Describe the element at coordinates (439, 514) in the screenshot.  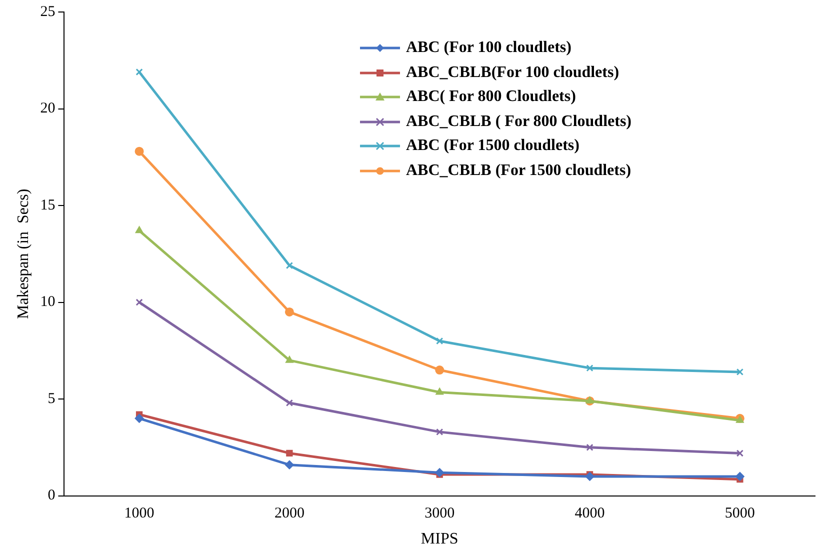
I see `x-tick-label: 3000` at that location.